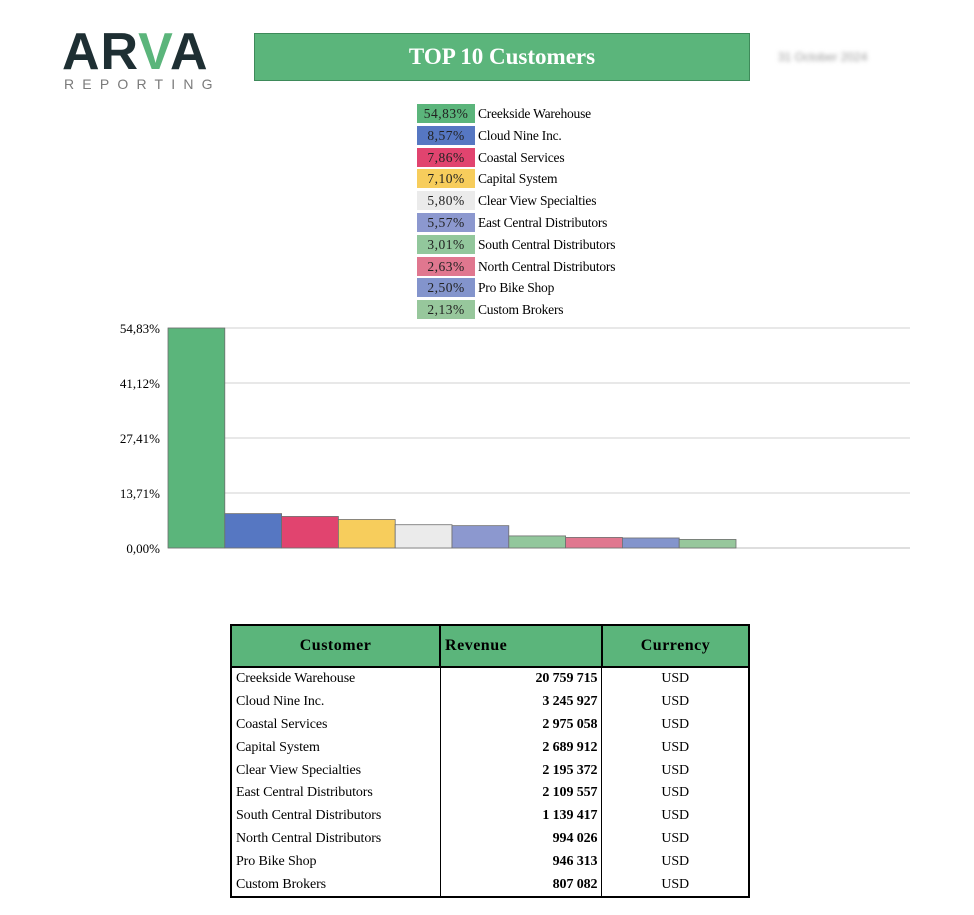 The width and height of the screenshot is (974, 915). Describe the element at coordinates (543, 222) in the screenshot. I see `legend-label: East Central Distributors` at that location.